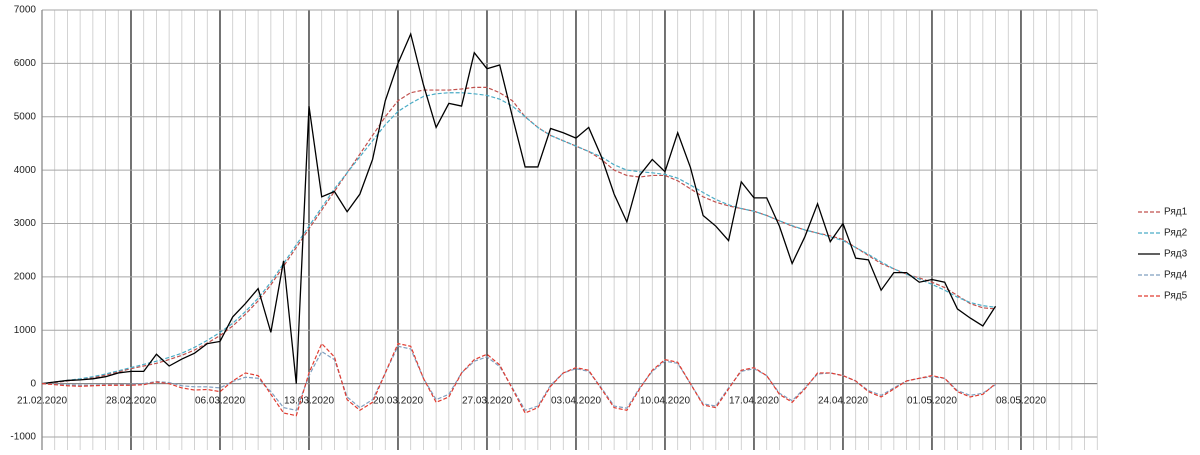 The image size is (1200, 455). Describe the element at coordinates (25, 170) in the screenshot. I see `y-tick-label: 4000` at that location.